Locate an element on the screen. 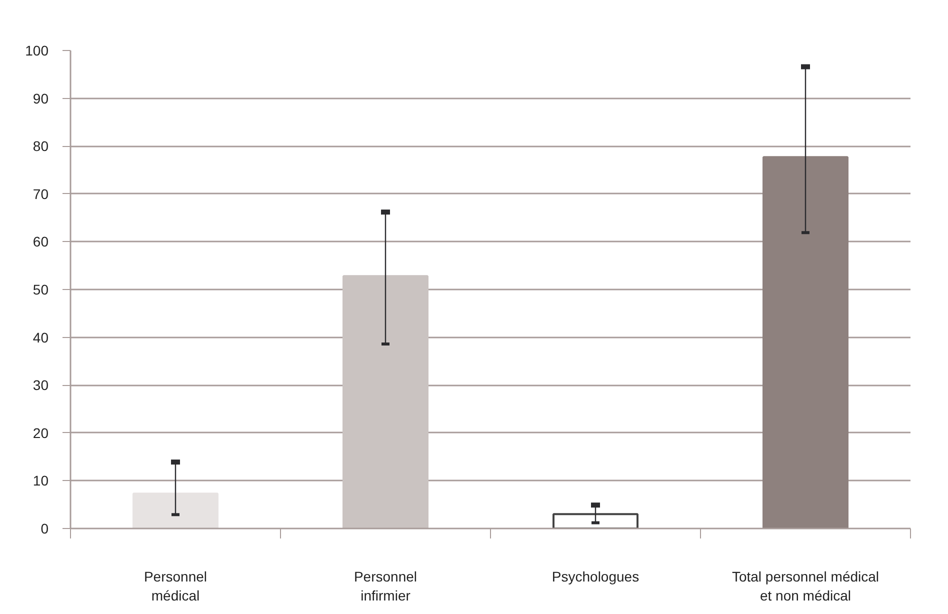  y-tick-label: 20 is located at coordinates (40, 432).